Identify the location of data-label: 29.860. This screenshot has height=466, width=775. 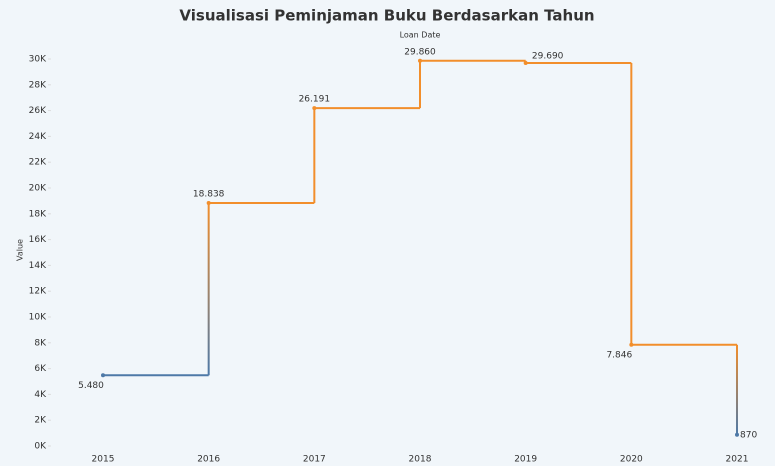
(420, 52).